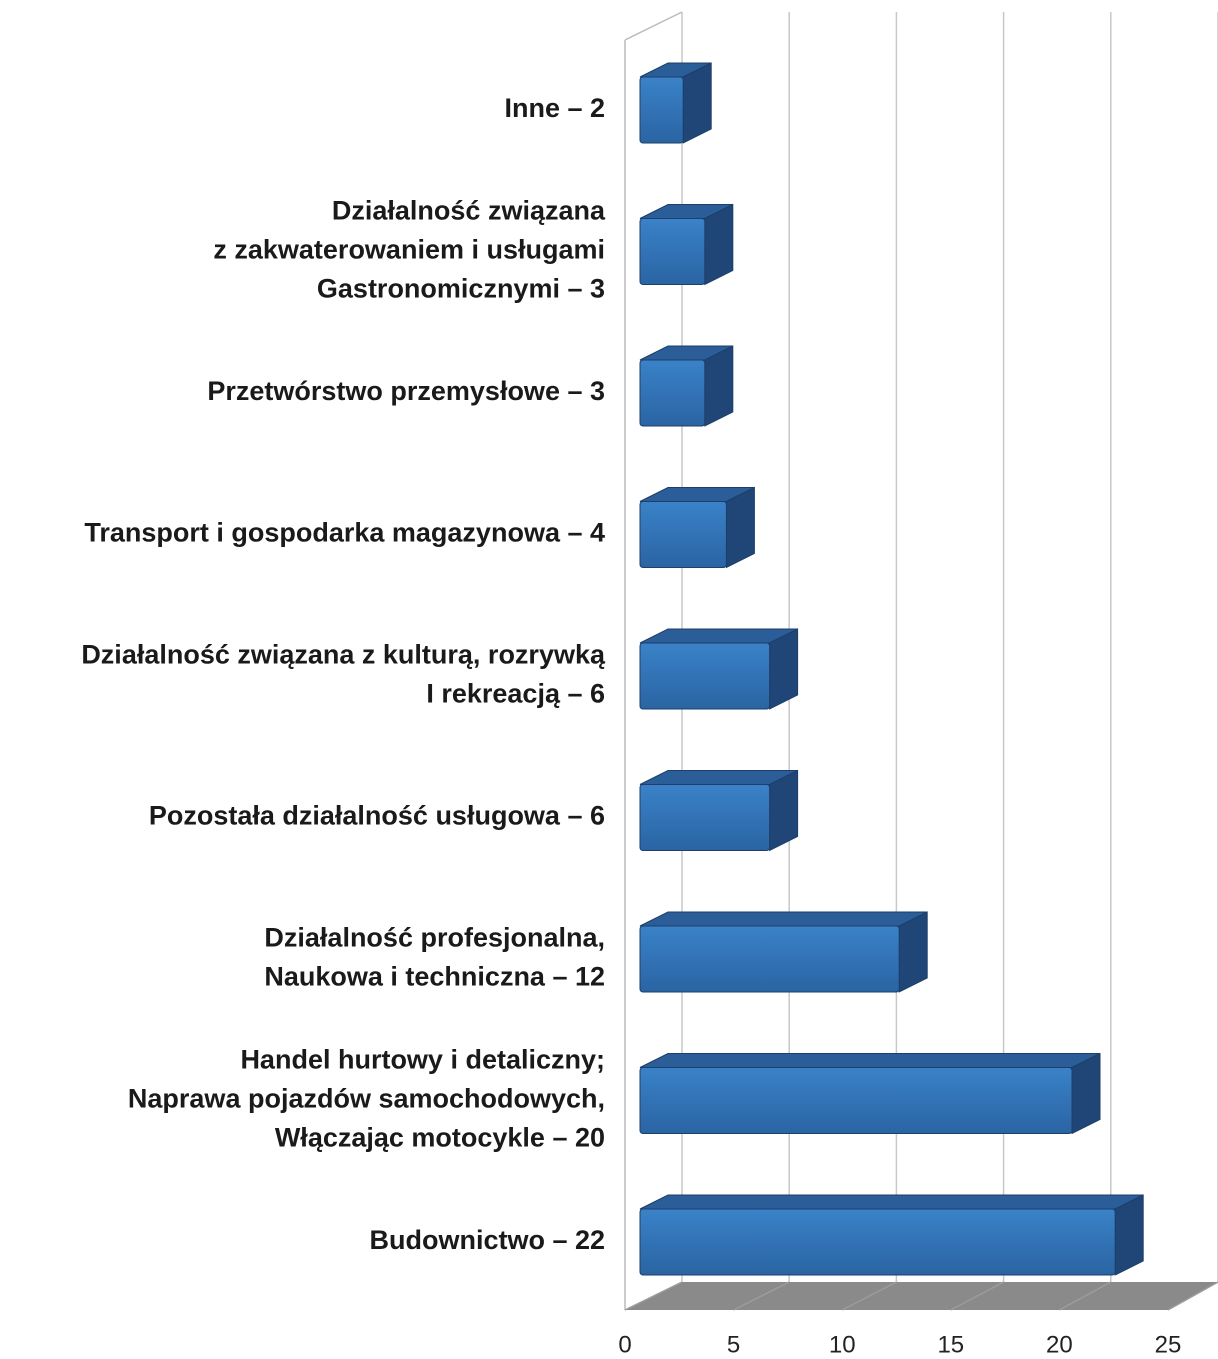 The width and height of the screenshot is (1218, 1359). Describe the element at coordinates (1168, 1344) in the screenshot. I see `x-tick-label: 25` at that location.